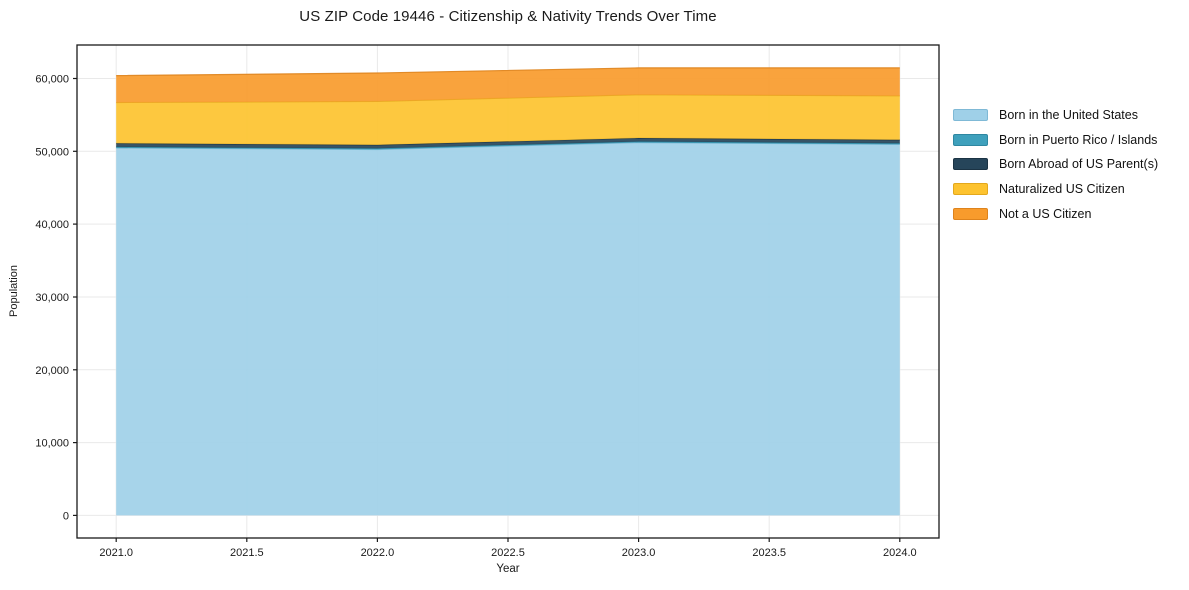  I want to click on legend-item: Born in the United States, so click(1055, 115).